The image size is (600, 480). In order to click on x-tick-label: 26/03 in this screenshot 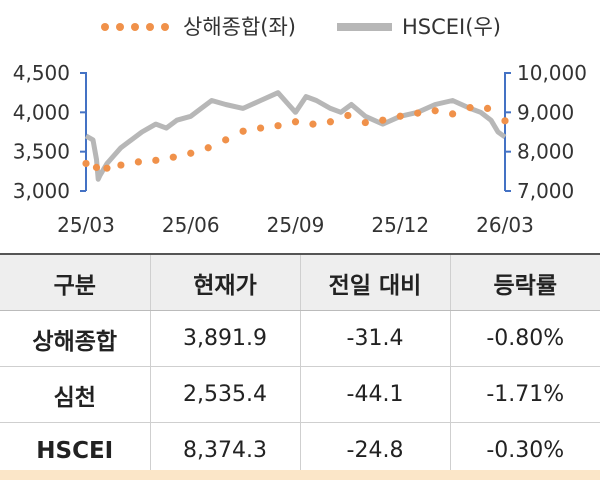, I will do `click(505, 225)`.